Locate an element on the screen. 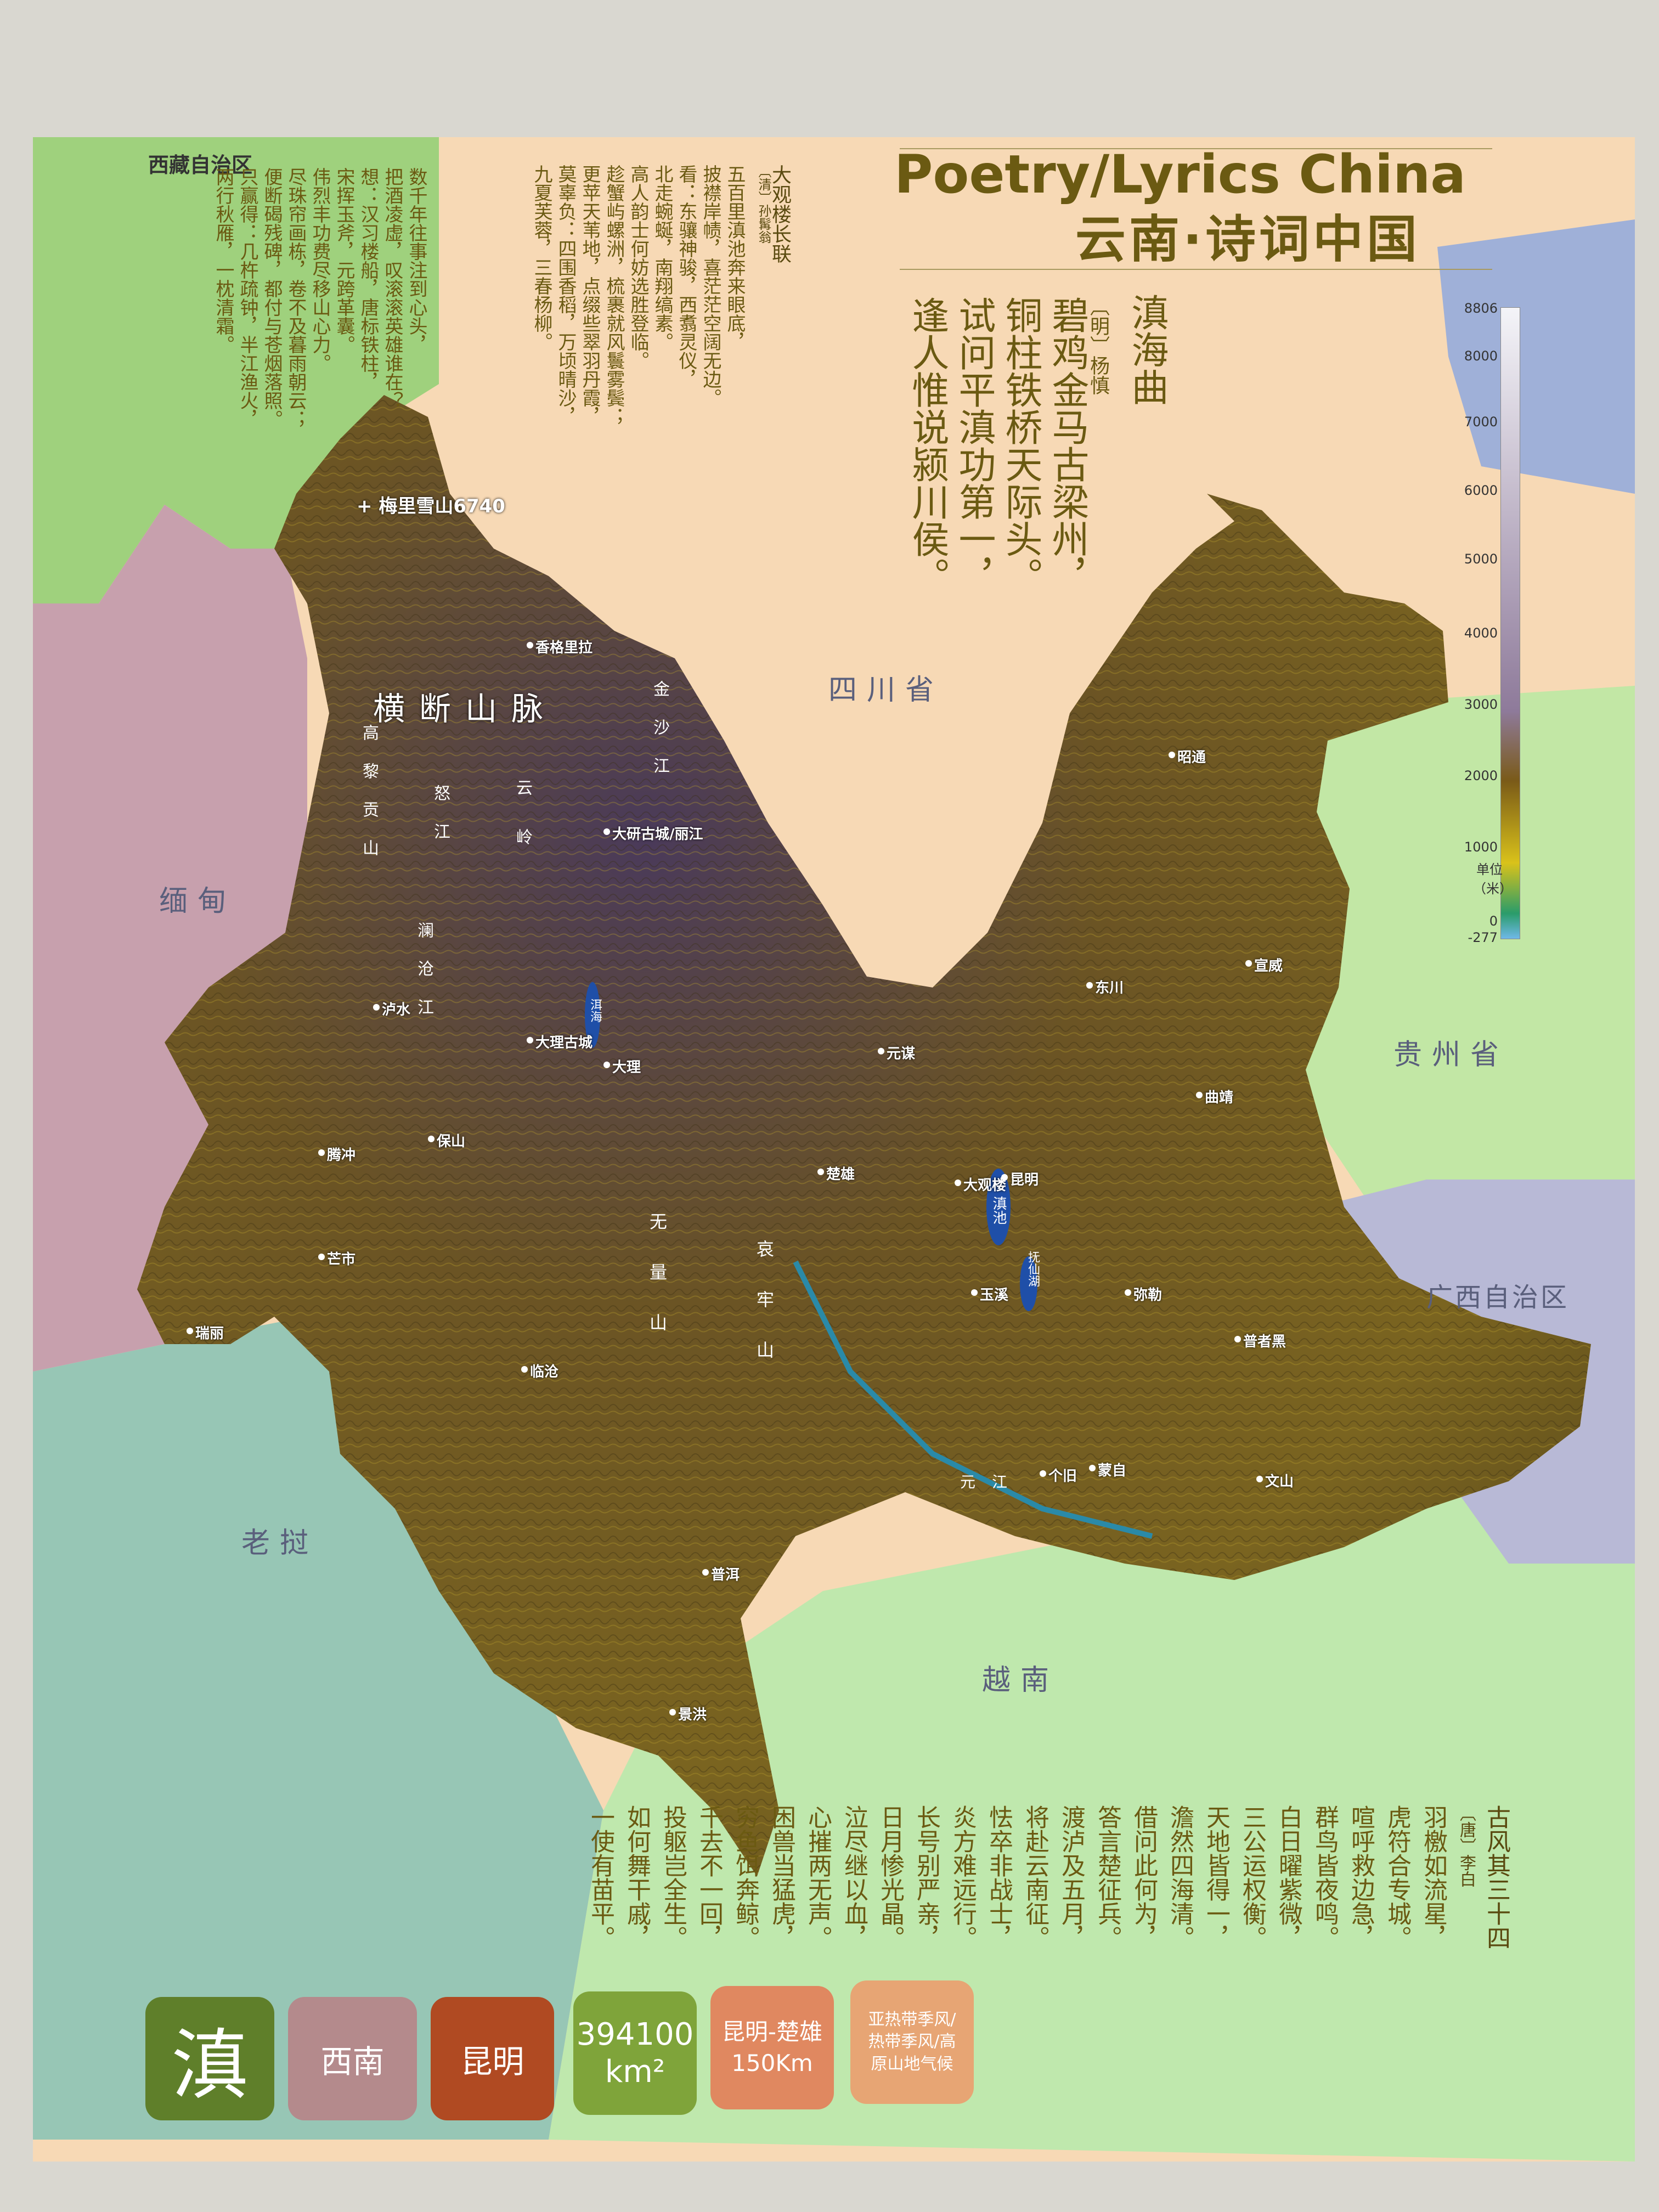  legend-tick-label: 1000 is located at coordinates (1481, 847).